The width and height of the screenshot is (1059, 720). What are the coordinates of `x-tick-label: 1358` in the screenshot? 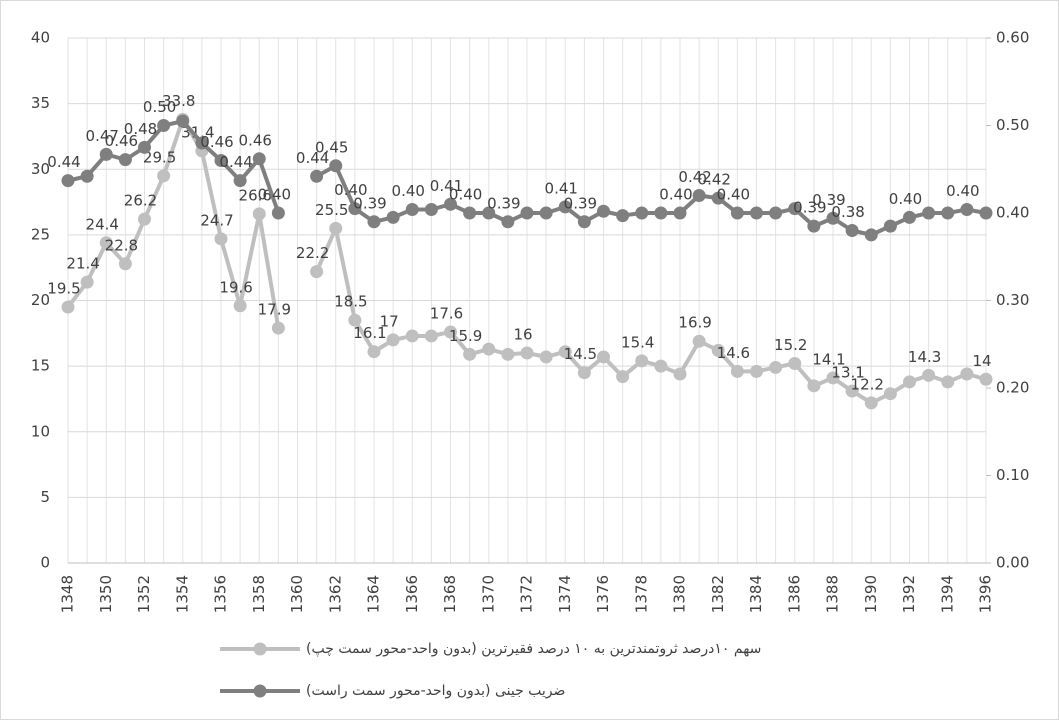 It's located at (259, 594).